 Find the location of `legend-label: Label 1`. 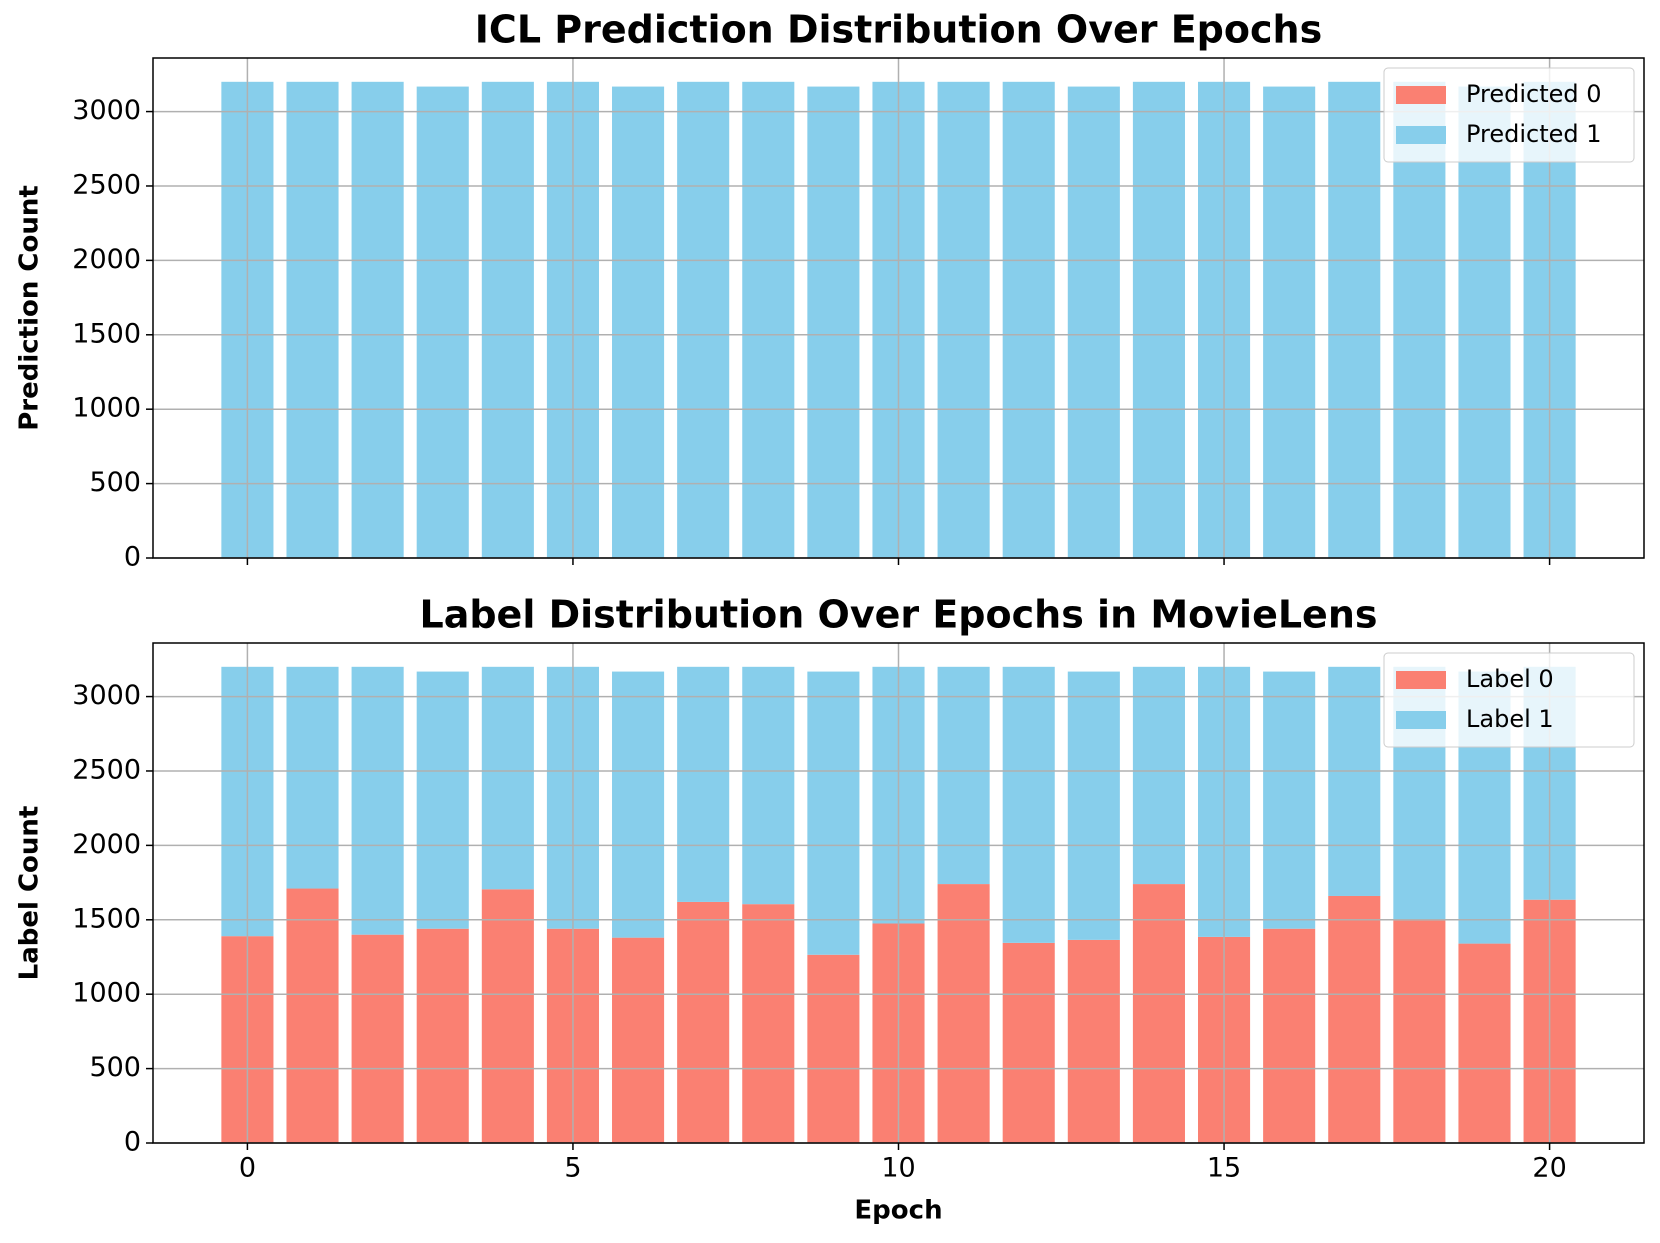

legend-label: Label 1 is located at coordinates (1510, 719).